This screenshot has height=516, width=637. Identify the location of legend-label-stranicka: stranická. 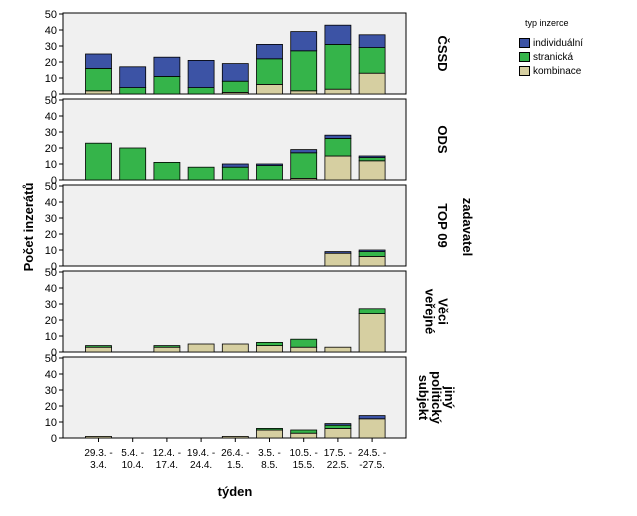
(553, 57).